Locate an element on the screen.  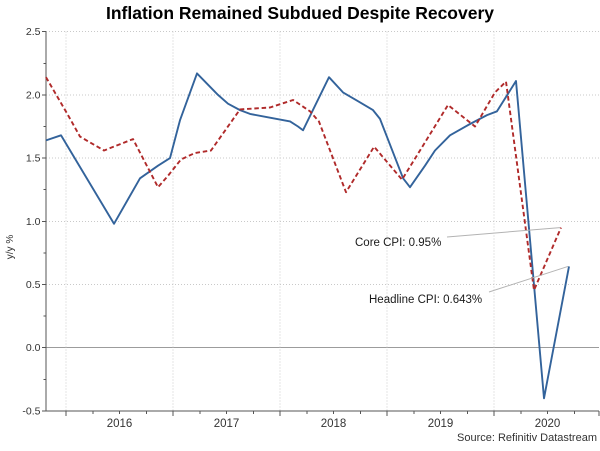
headline-cpi-leader-line is located at coordinates (528, 279).